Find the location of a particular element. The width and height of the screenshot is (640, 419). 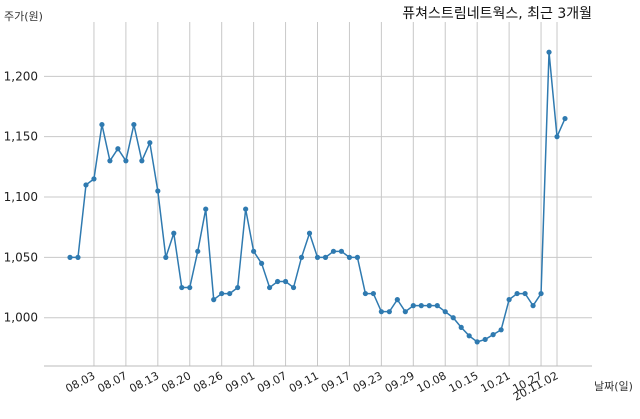

x-tick-label: 10.08 is located at coordinates (432, 382).